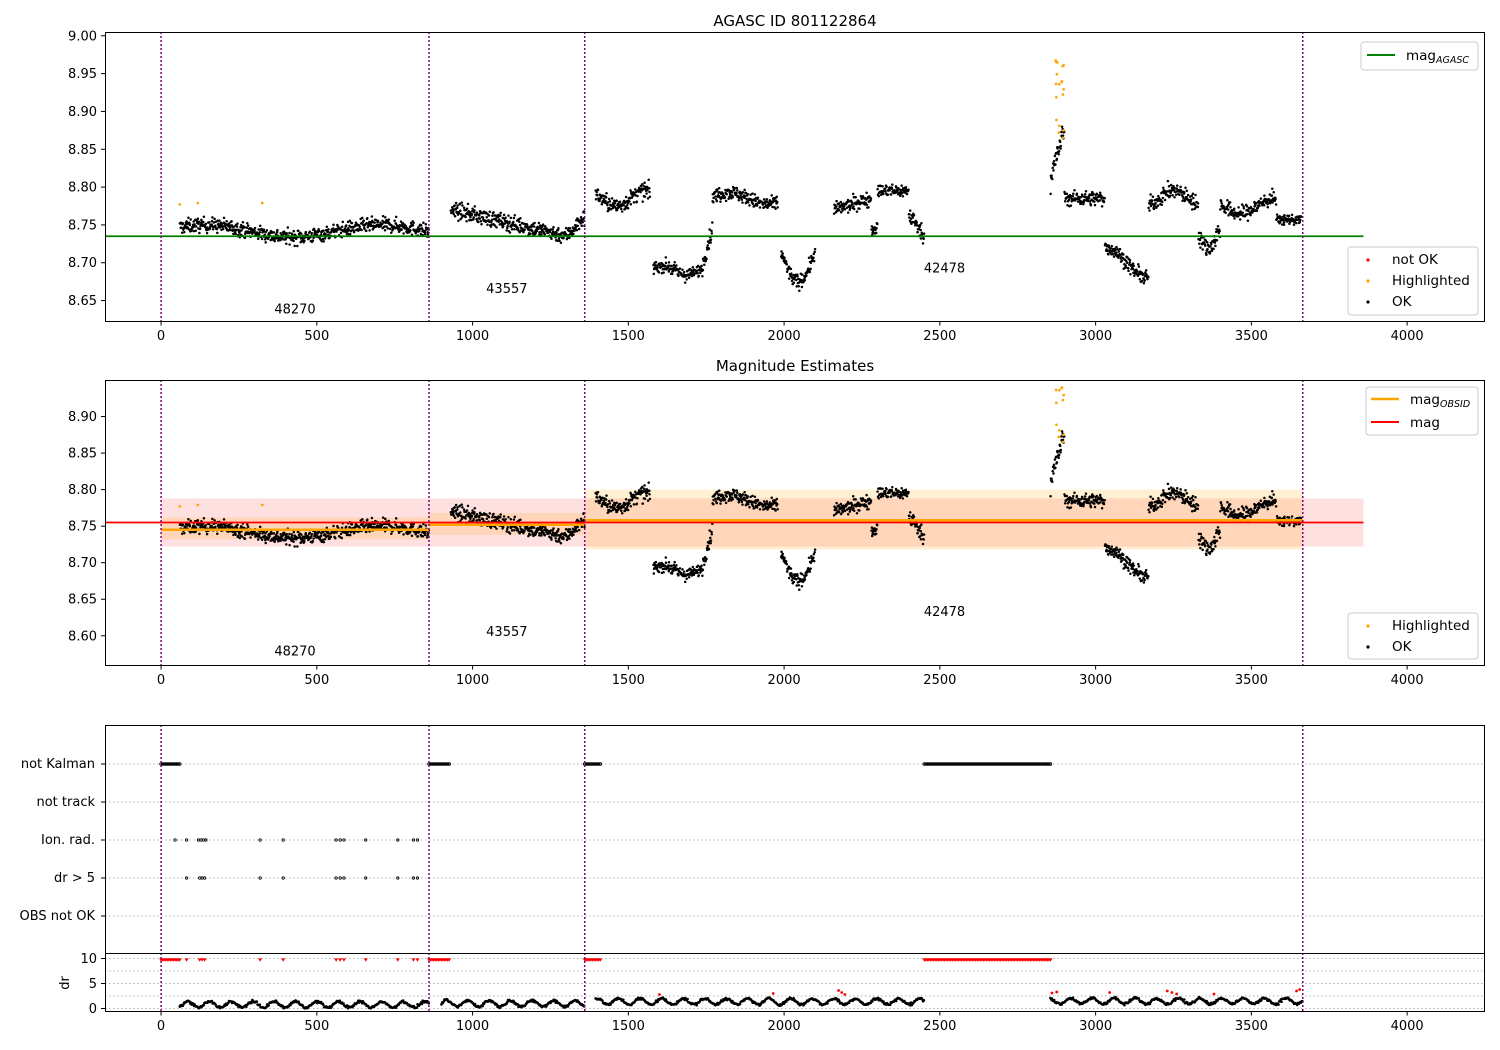  I want to click on panel1-obsid-label: 43557, so click(506, 289).